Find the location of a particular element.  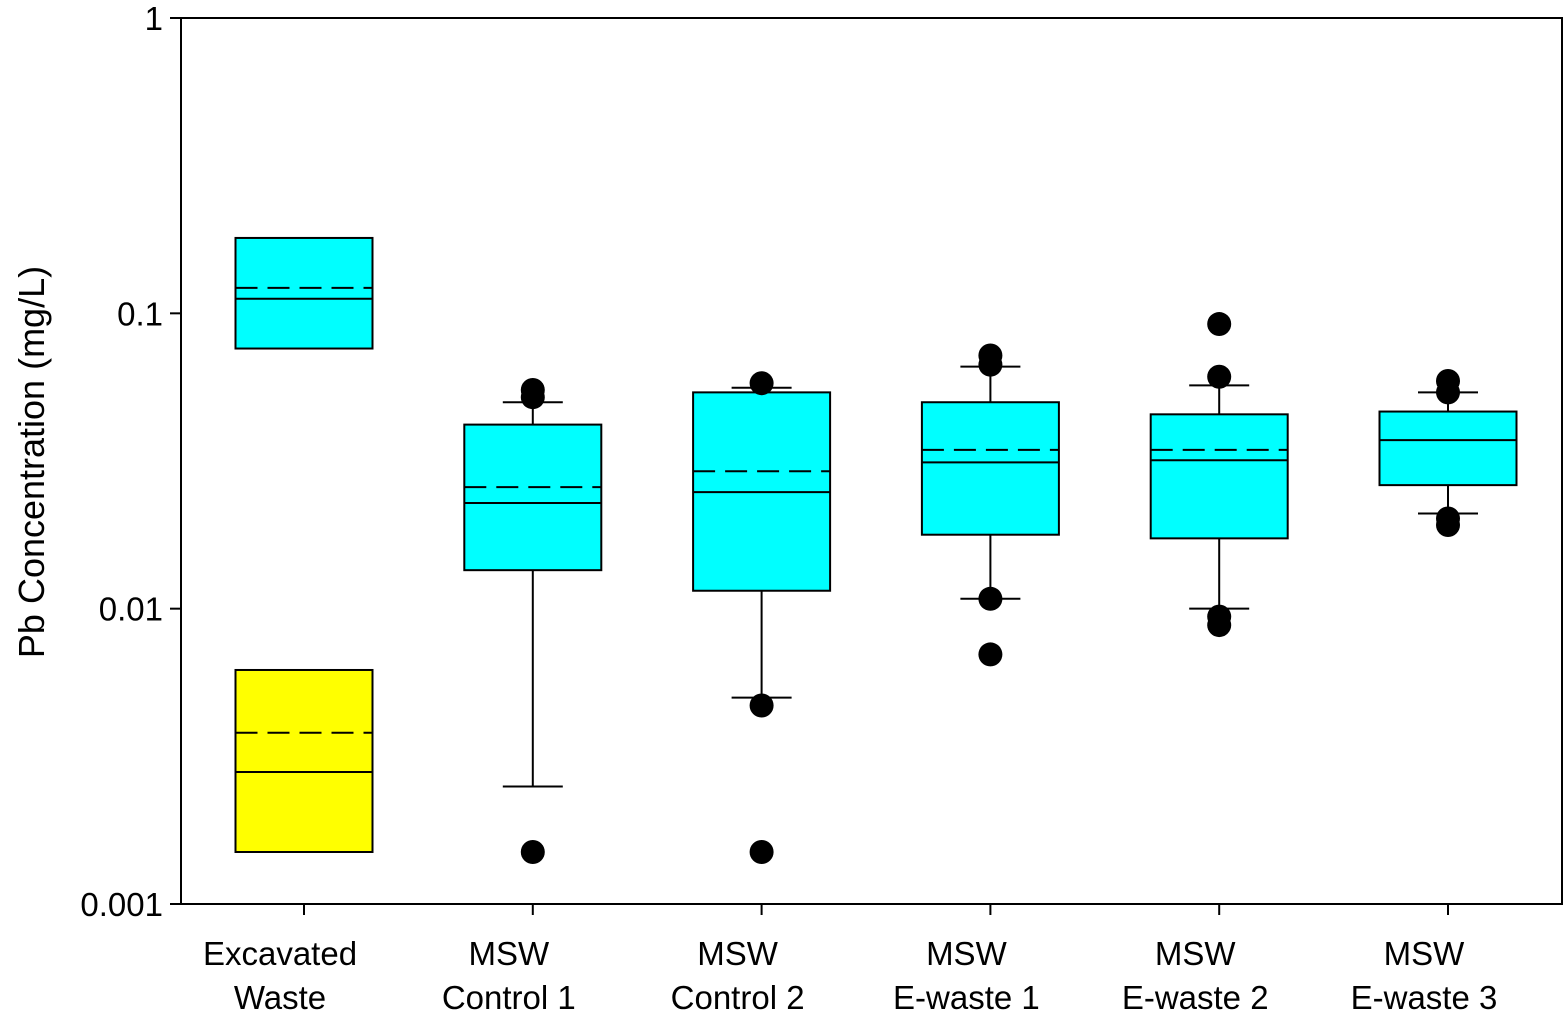

x-category-label: Control 1 is located at coordinates (509, 997).